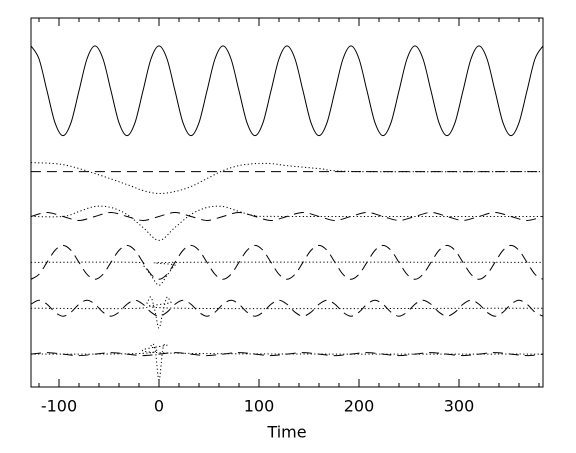 The width and height of the screenshot is (576, 453). What do you see at coordinates (59, 406) in the screenshot?
I see `x-tick-label: -100` at bounding box center [59, 406].